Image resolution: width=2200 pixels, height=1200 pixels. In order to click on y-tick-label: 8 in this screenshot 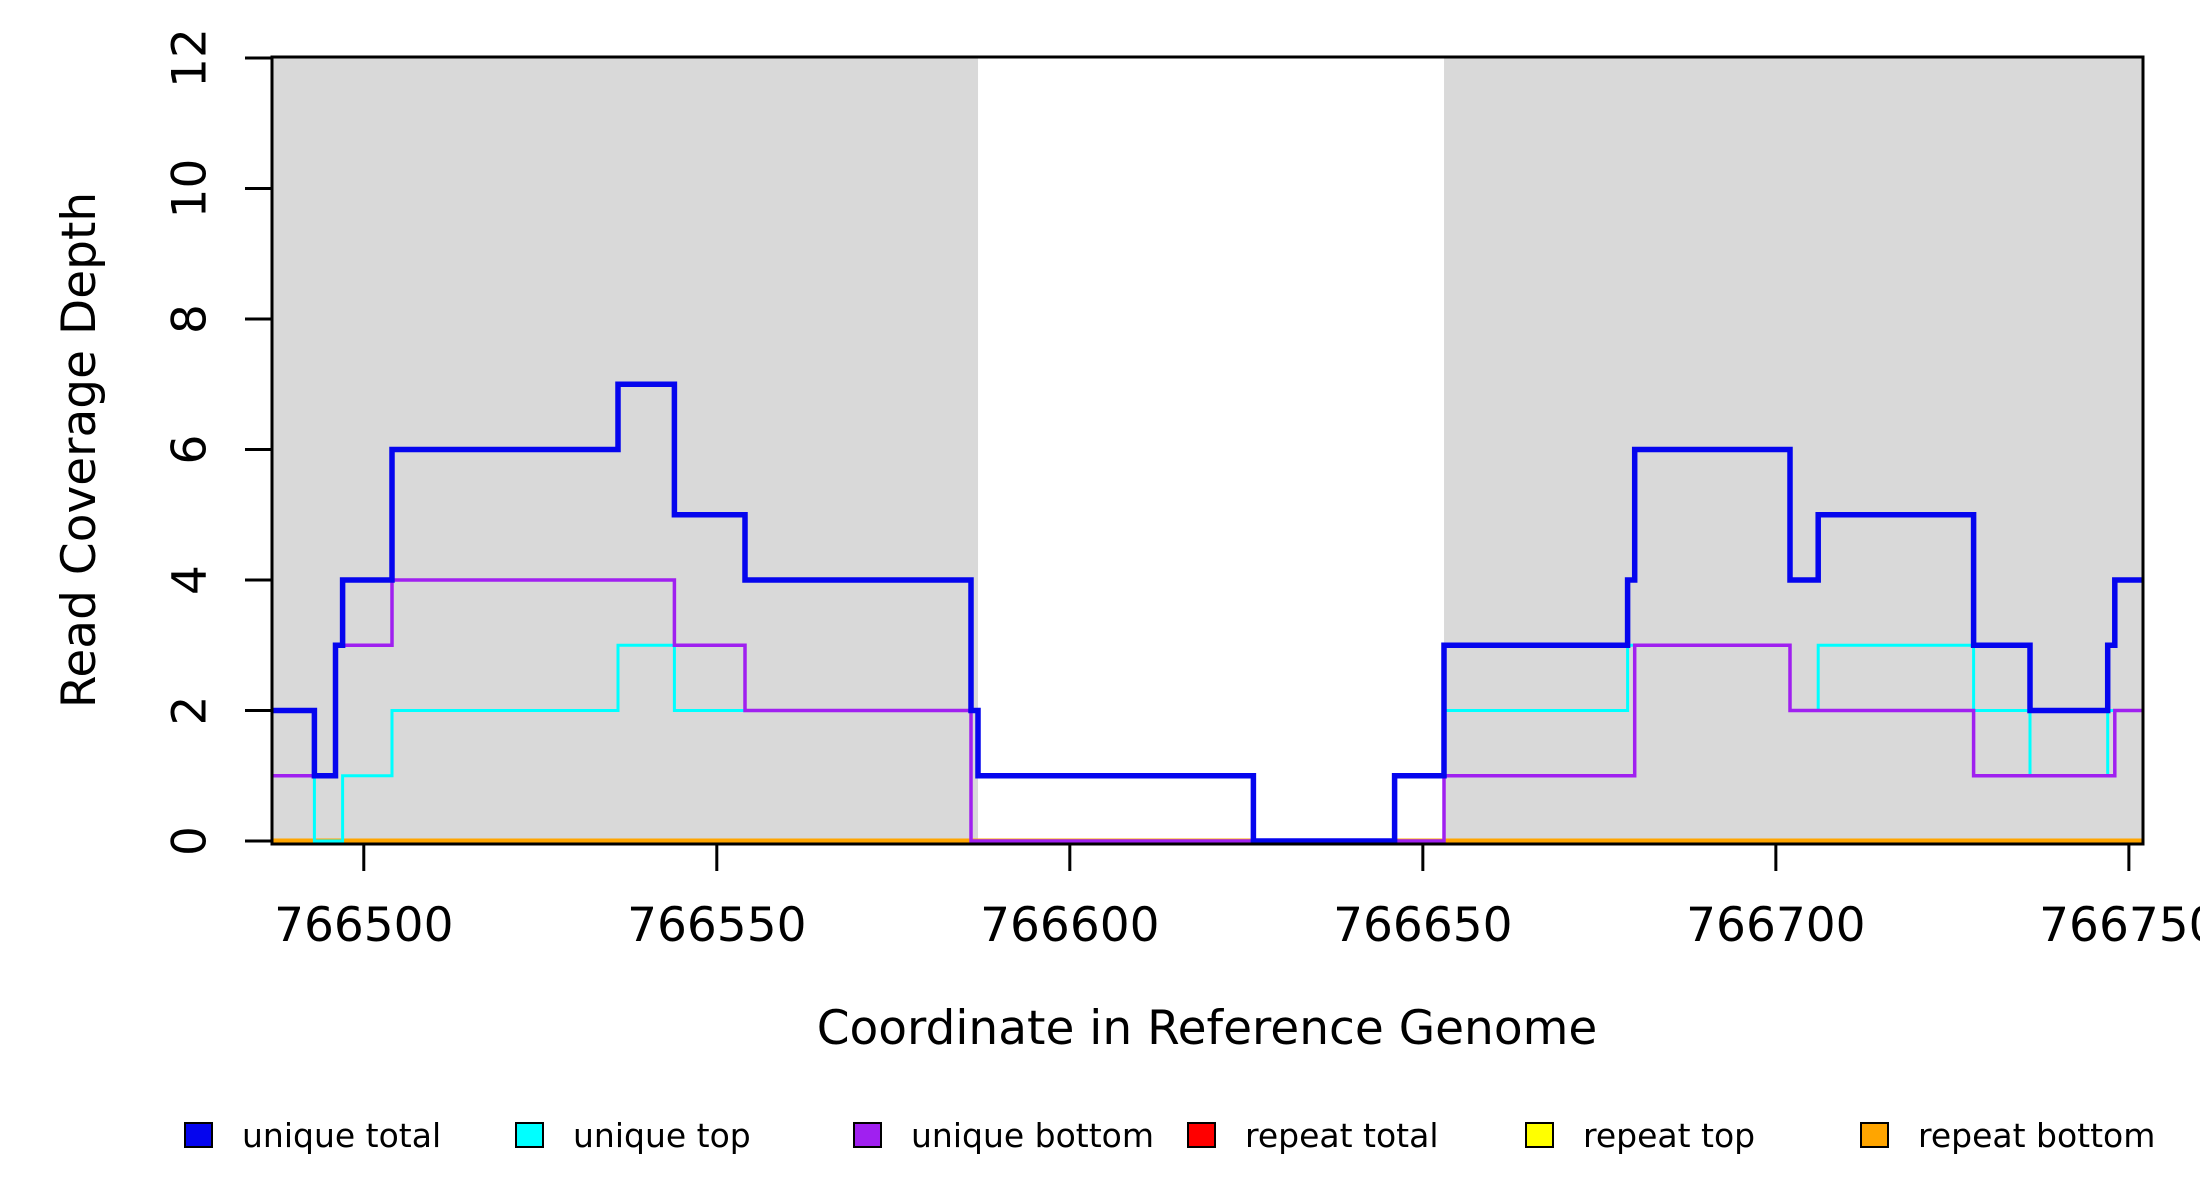, I will do `click(190, 319)`.